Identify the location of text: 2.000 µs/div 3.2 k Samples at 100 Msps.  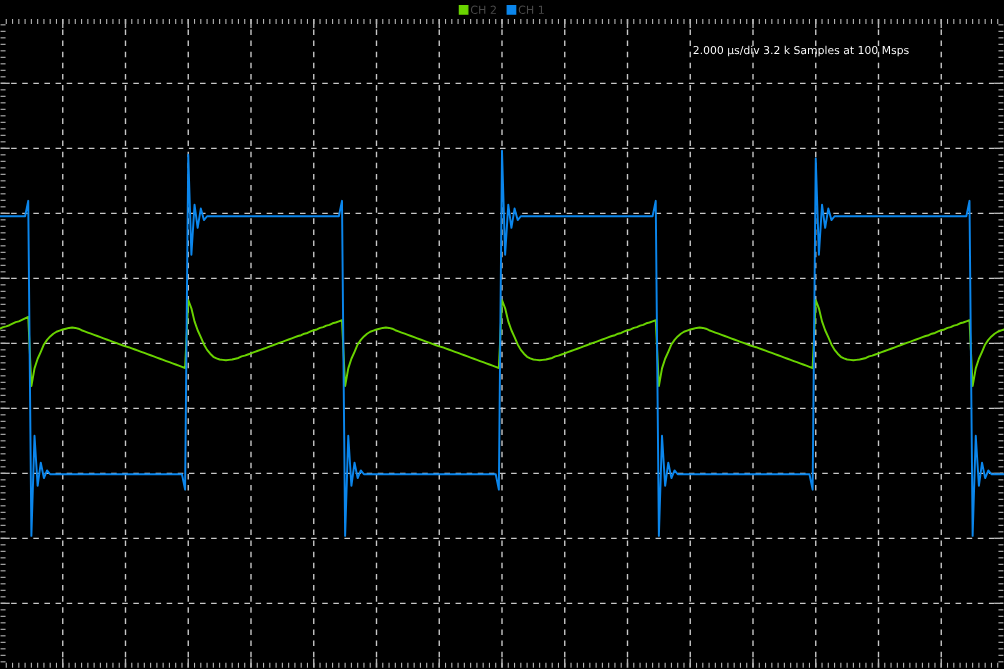
(801, 51).